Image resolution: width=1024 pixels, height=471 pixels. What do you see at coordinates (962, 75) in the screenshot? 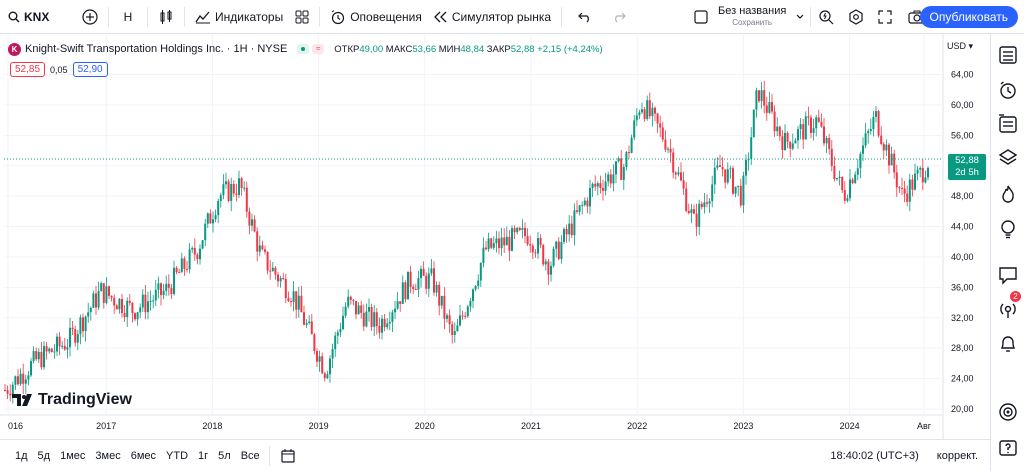
I see `y-tick-label: 64,00` at bounding box center [962, 75].